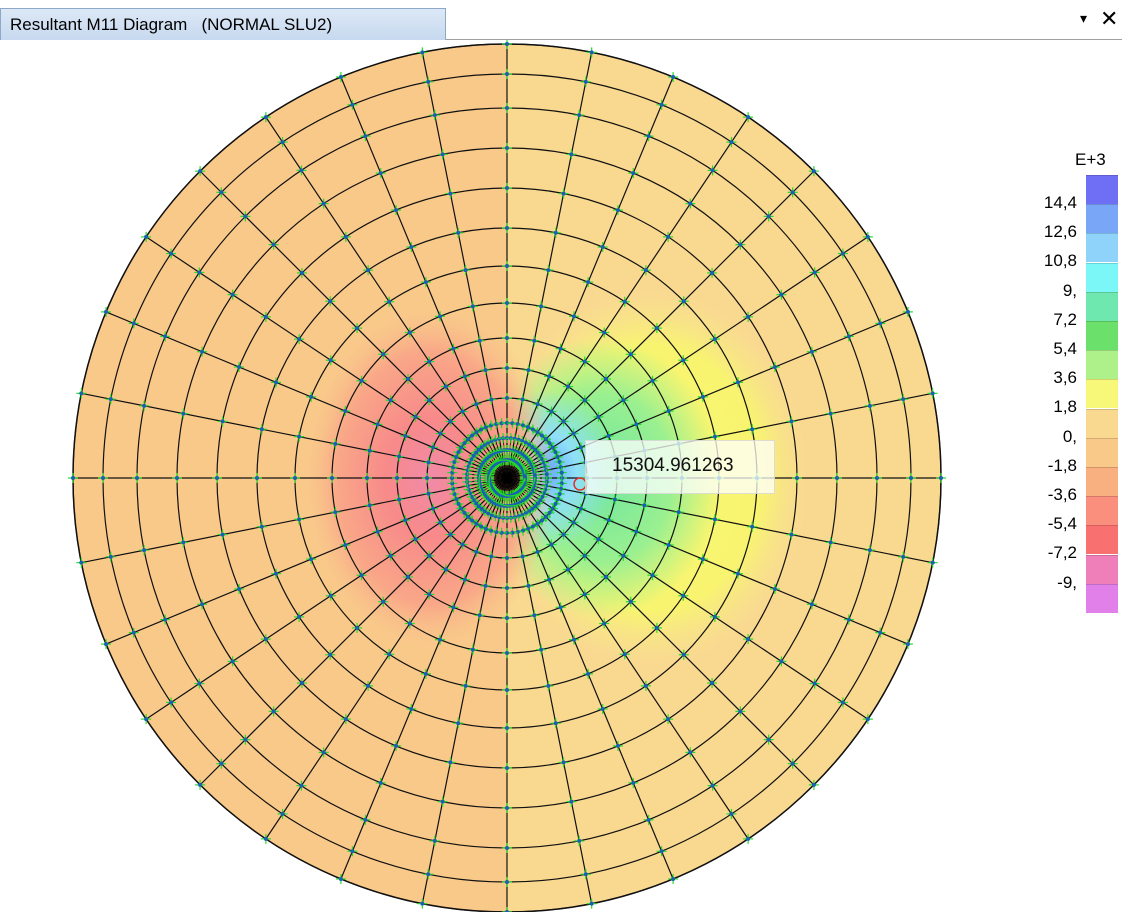 This screenshot has width=1122, height=912. I want to click on legend-label: 12,6, so click(1060, 232).